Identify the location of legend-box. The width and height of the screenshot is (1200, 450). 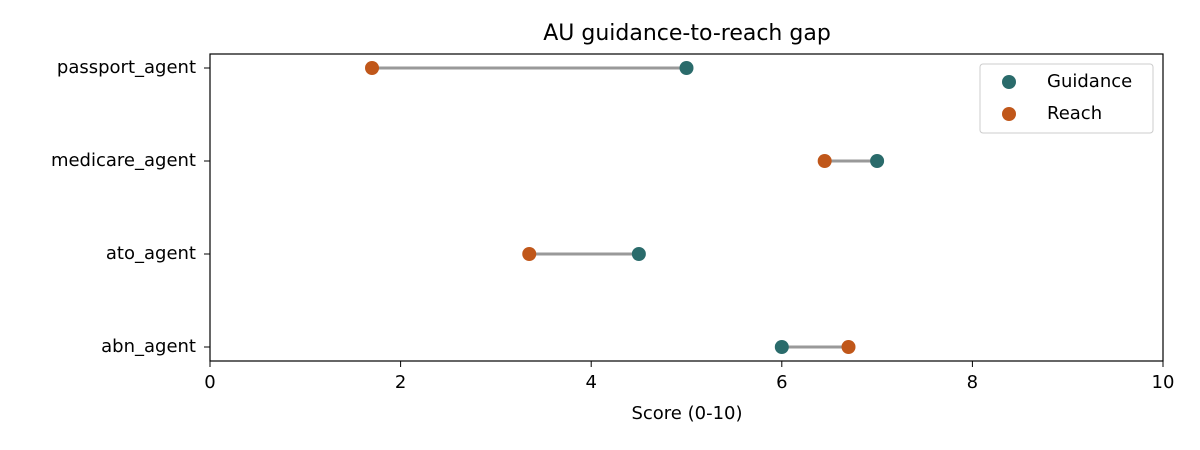
(1066, 98).